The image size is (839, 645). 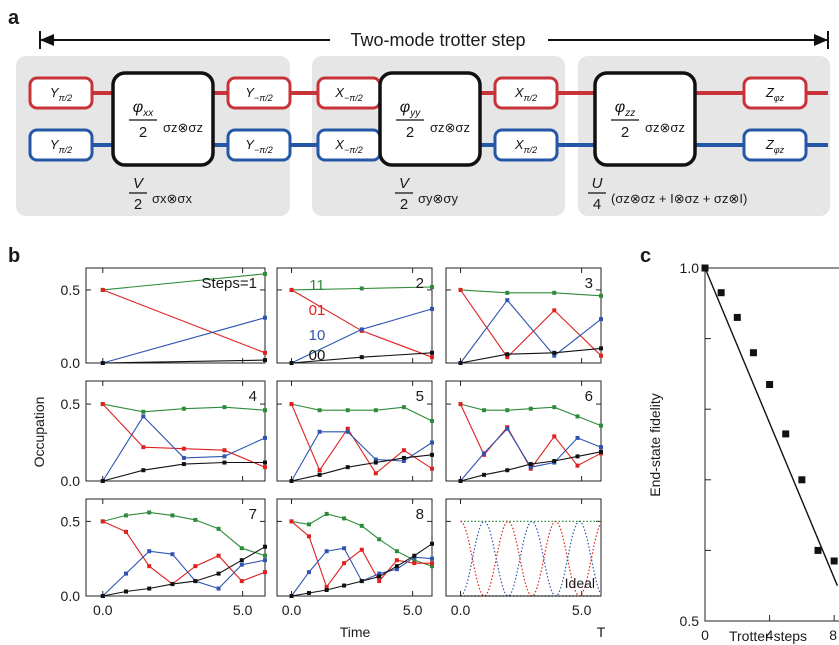 What do you see at coordinates (645, 256) in the screenshot?
I see `panel-letter-c: c` at bounding box center [645, 256].